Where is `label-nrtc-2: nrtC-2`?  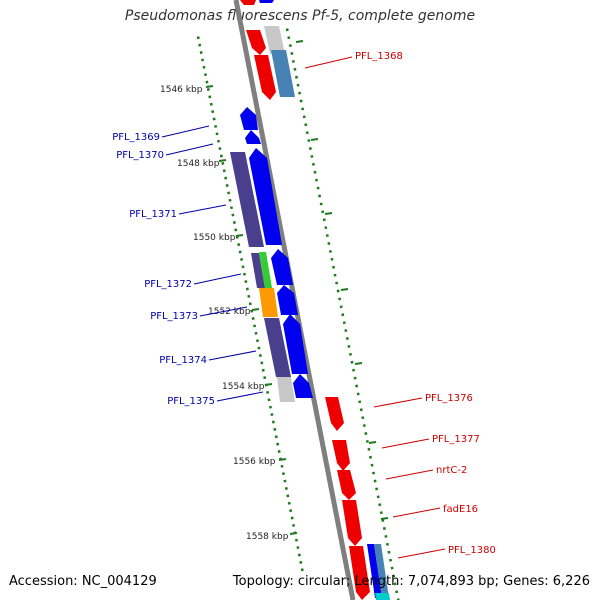 label-nrtc-2: nrtC-2 is located at coordinates (451, 470).